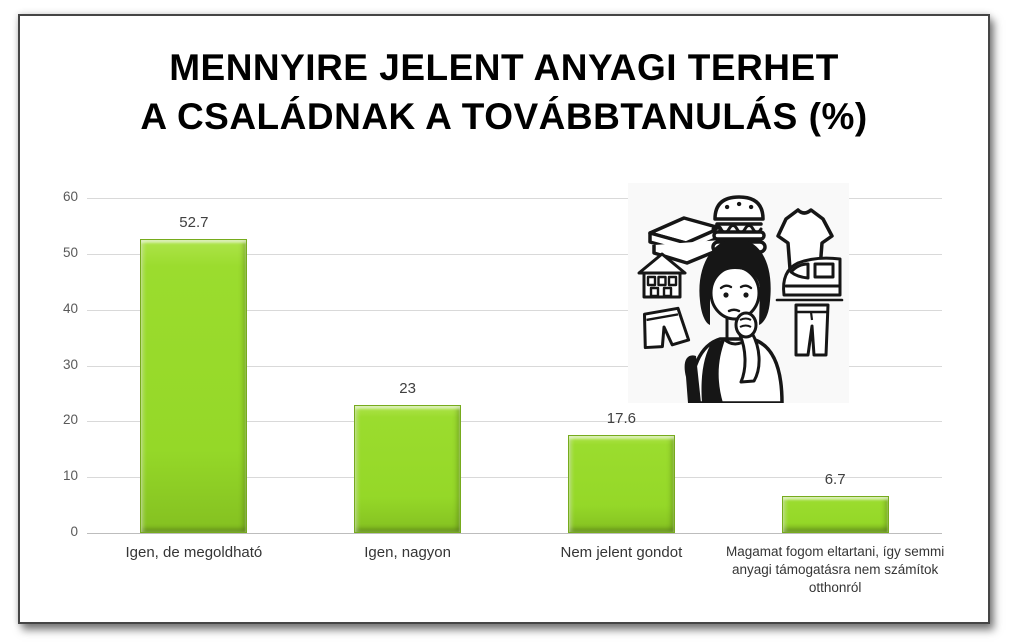 This screenshot has width=1024, height=643. What do you see at coordinates (70, 252) in the screenshot?
I see `y-tick-label: 50` at bounding box center [70, 252].